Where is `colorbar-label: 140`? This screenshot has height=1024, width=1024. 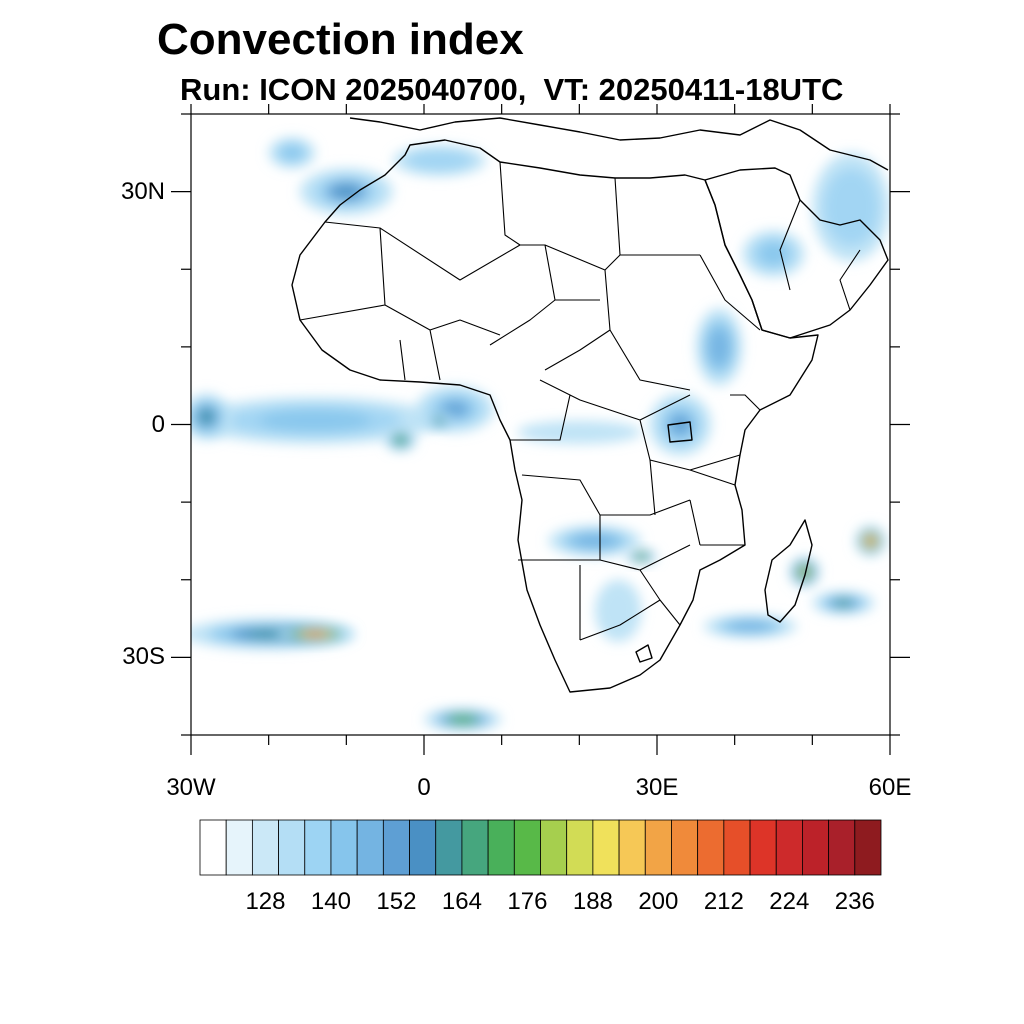 colorbar-label: 140 is located at coordinates (330, 901).